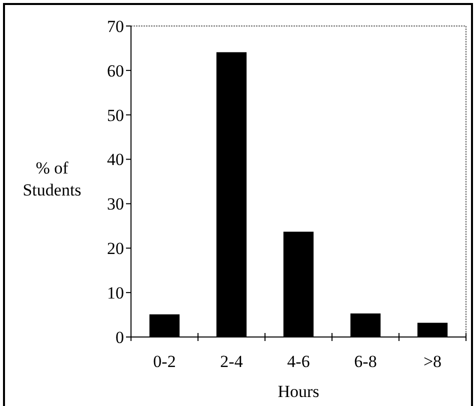  What do you see at coordinates (115, 204) in the screenshot?
I see `y-tick-label: 30` at bounding box center [115, 204].